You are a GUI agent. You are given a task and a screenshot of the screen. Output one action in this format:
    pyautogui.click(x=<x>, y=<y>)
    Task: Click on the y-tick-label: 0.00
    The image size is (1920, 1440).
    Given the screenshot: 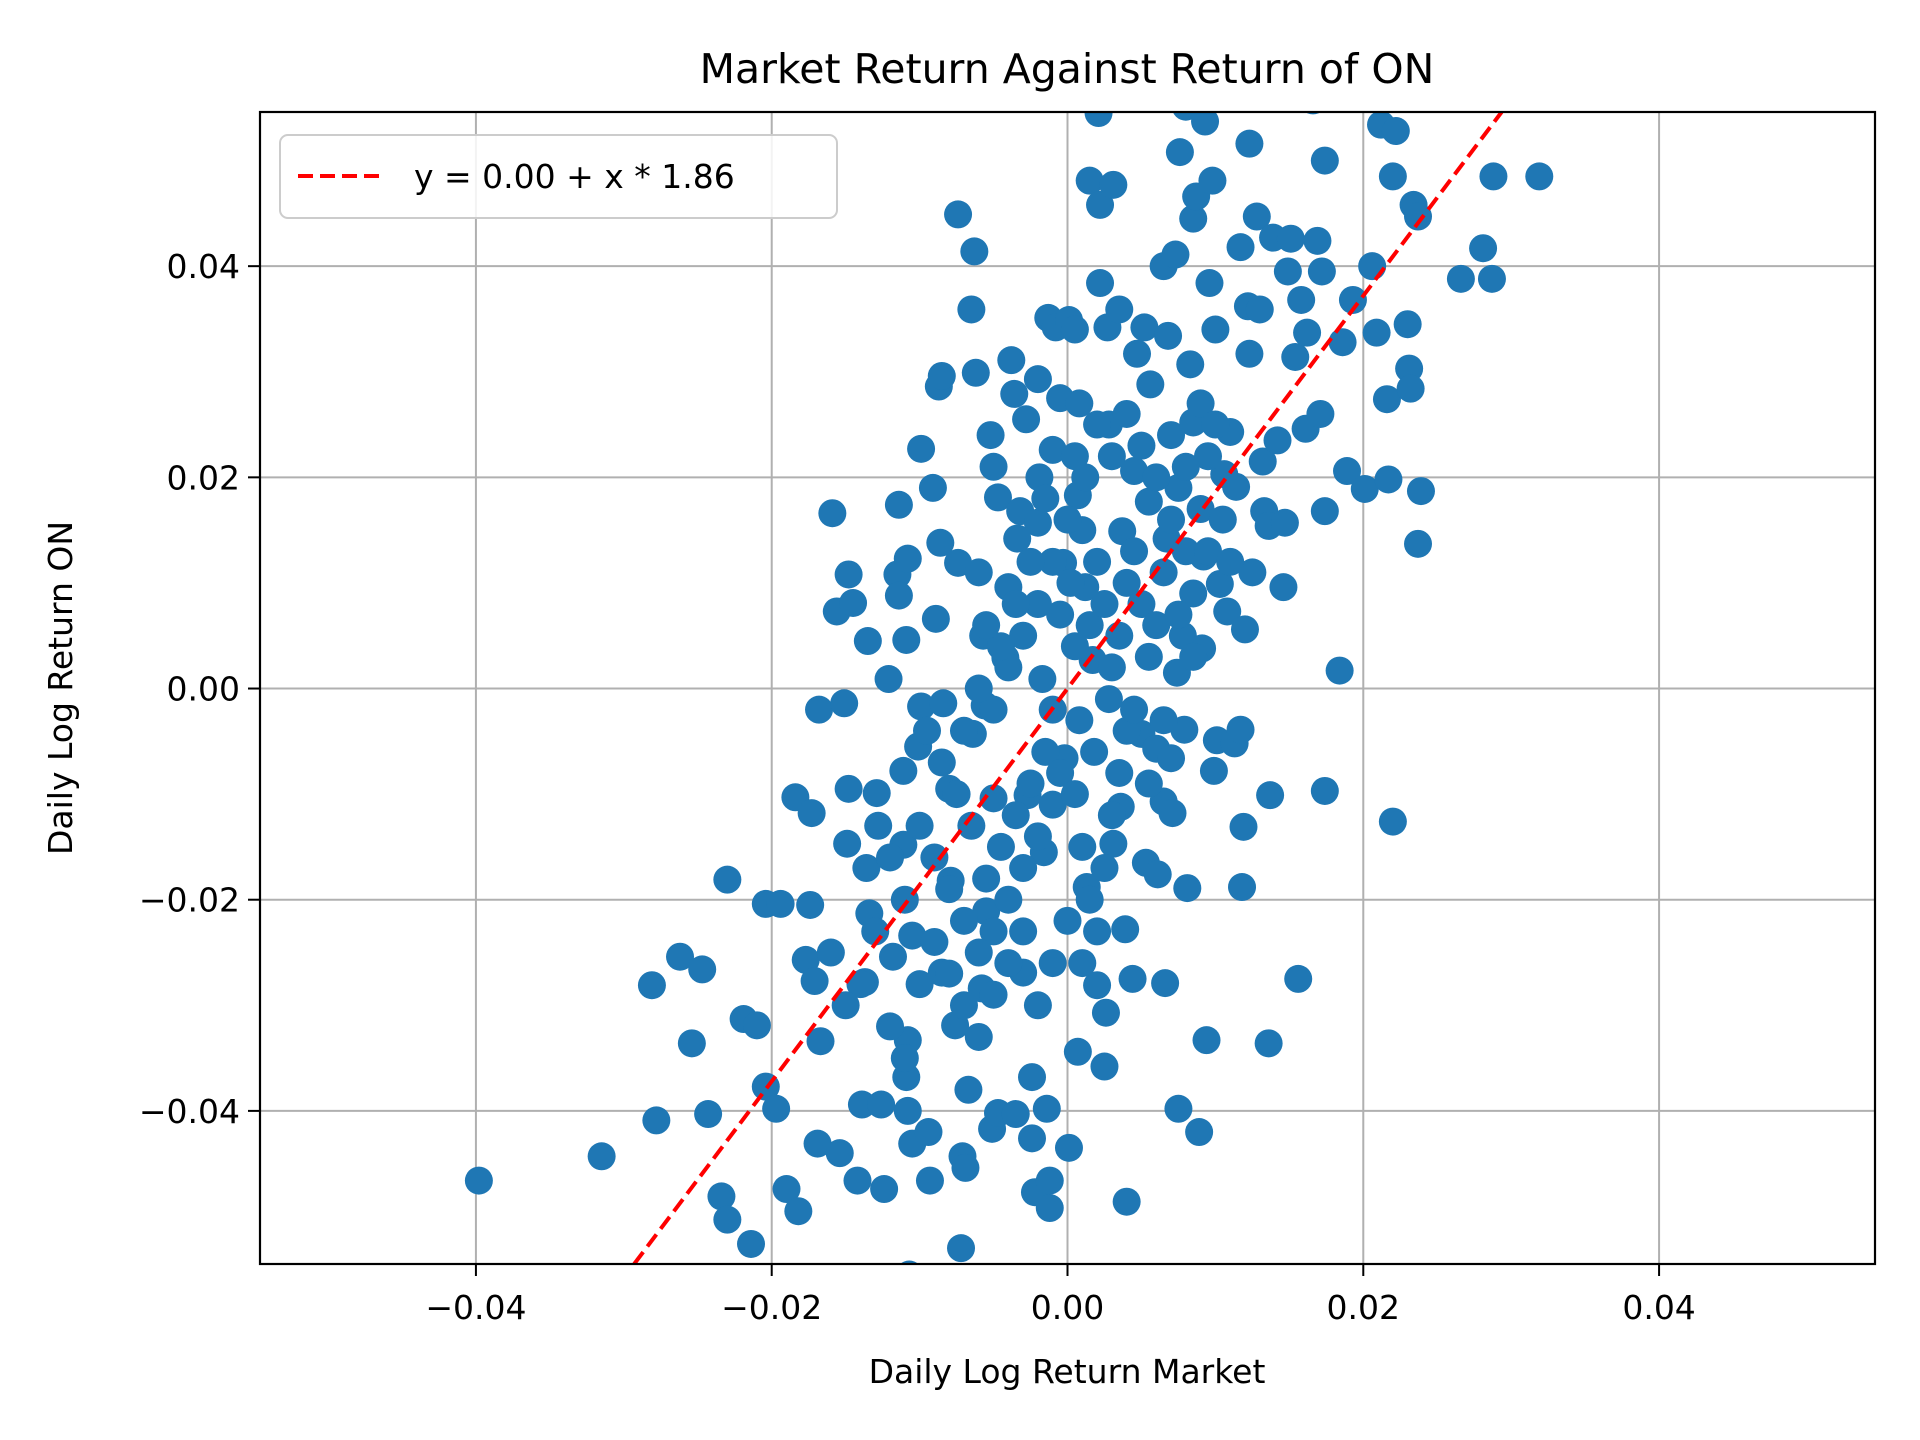 What is the action you would take?
    pyautogui.click(x=203, y=689)
    